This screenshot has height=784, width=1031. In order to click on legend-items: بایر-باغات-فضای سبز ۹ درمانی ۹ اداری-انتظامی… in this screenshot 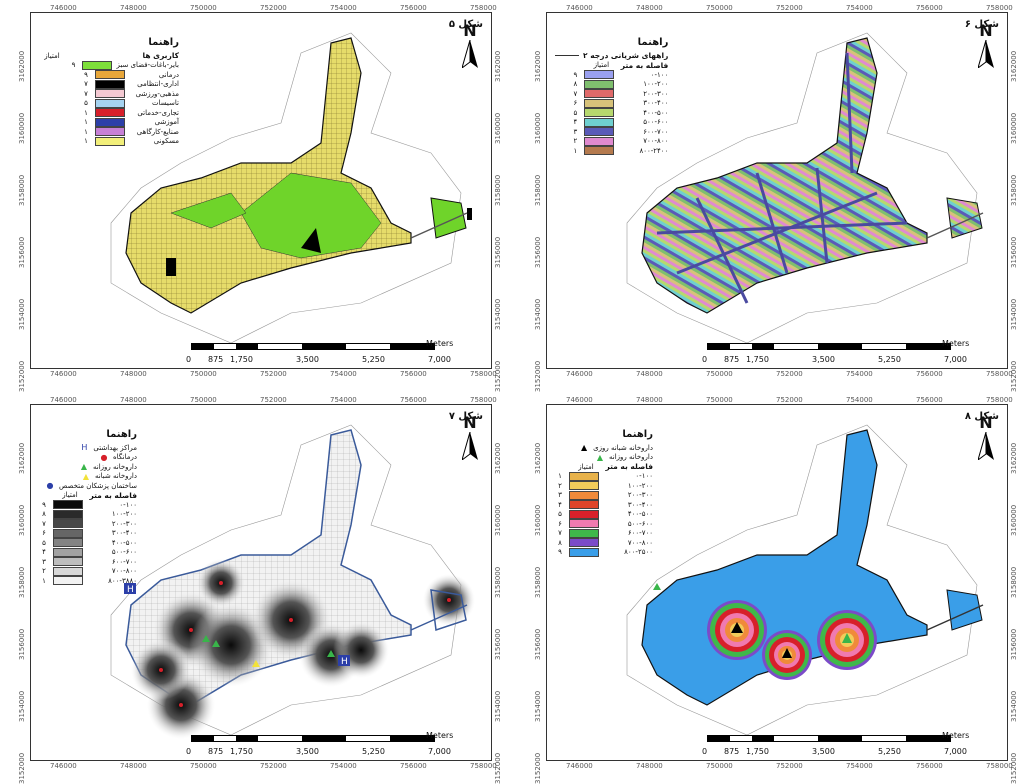, I will do `click(109, 103)`.